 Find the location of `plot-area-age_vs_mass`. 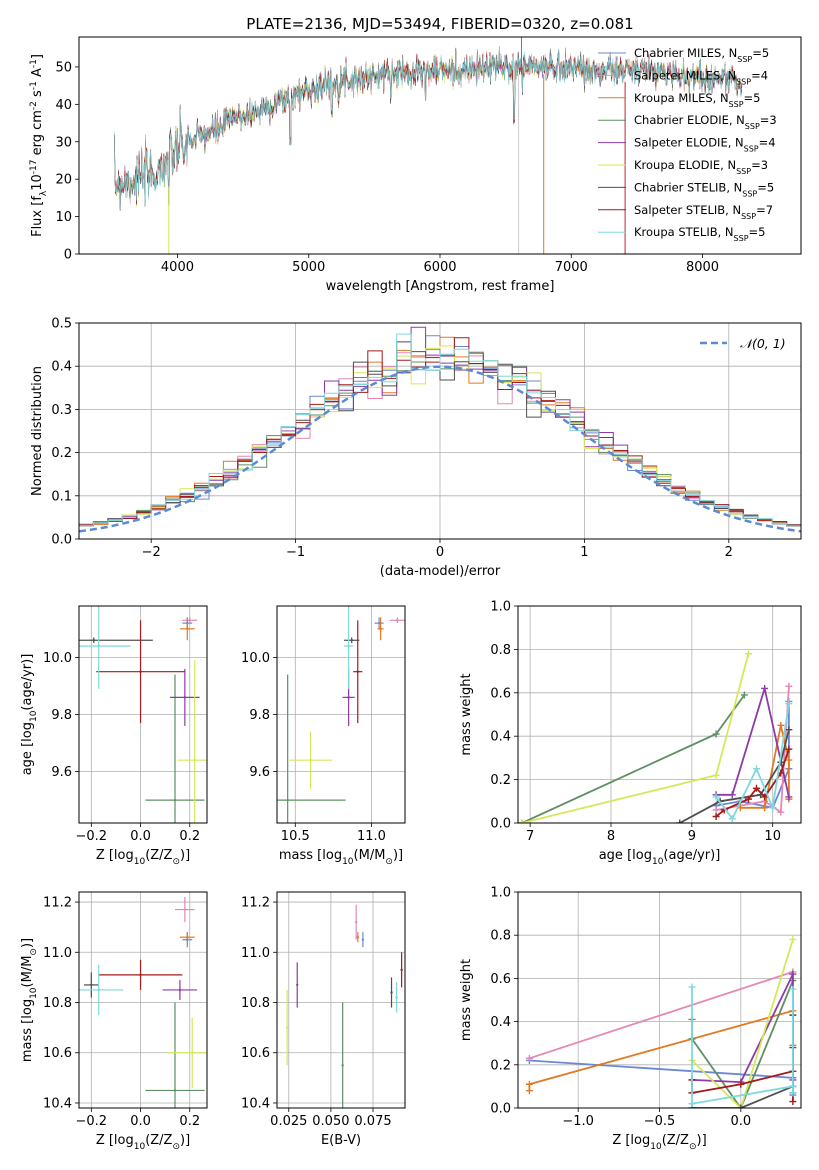

plot-area-age_vs_mass is located at coordinates (341, 714).